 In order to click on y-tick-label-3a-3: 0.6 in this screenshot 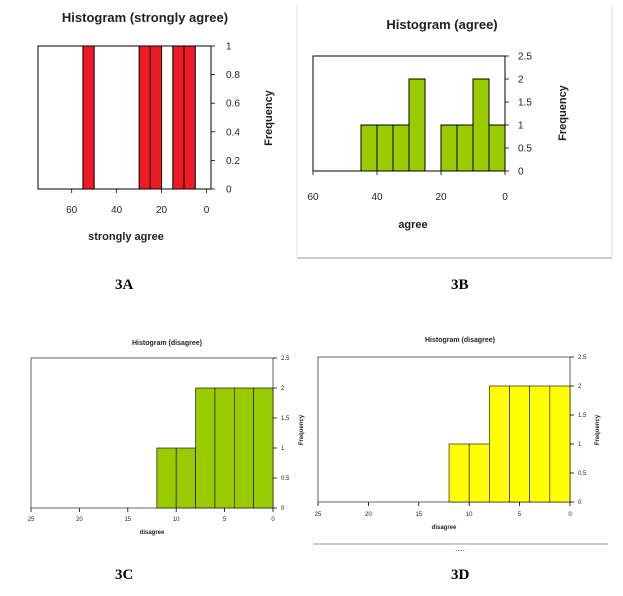, I will do `click(233, 104)`.